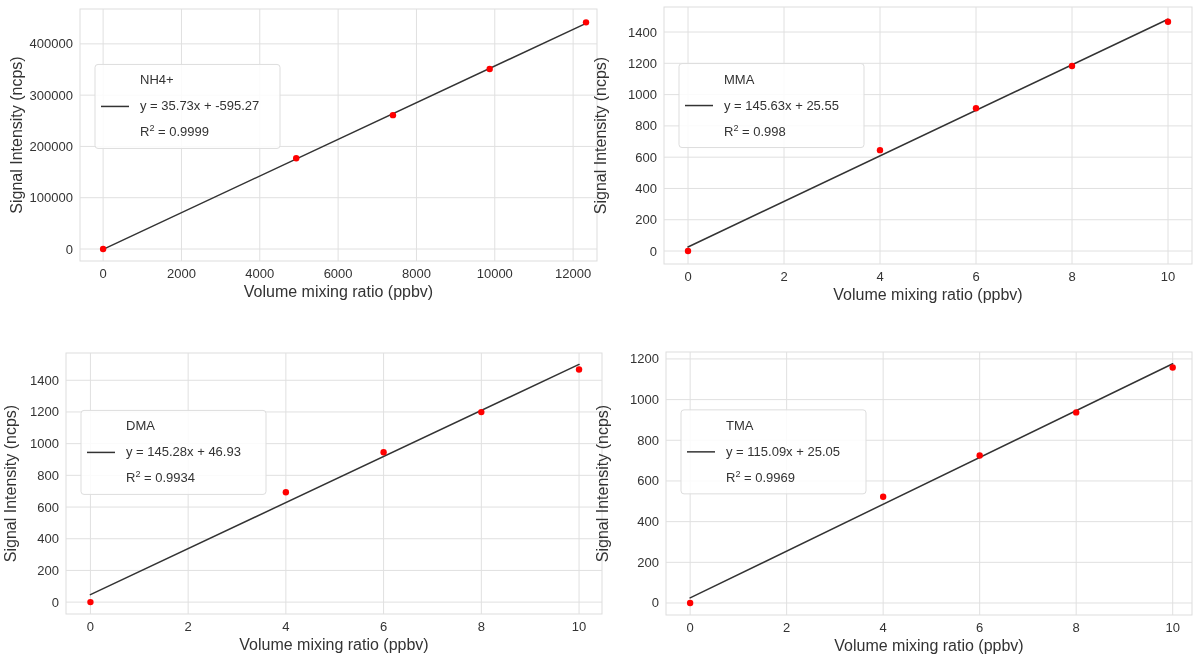 The image size is (1195, 655). I want to click on x-tick-label: 4000, so click(260, 273).